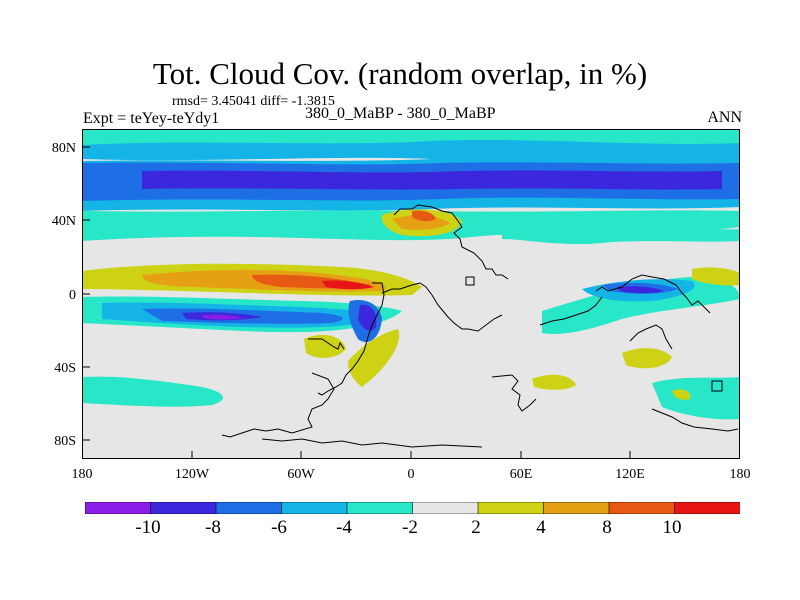 Image resolution: width=800 pixels, height=600 pixels. What do you see at coordinates (411, 474) in the screenshot?
I see `lon-label-0: 0` at bounding box center [411, 474].